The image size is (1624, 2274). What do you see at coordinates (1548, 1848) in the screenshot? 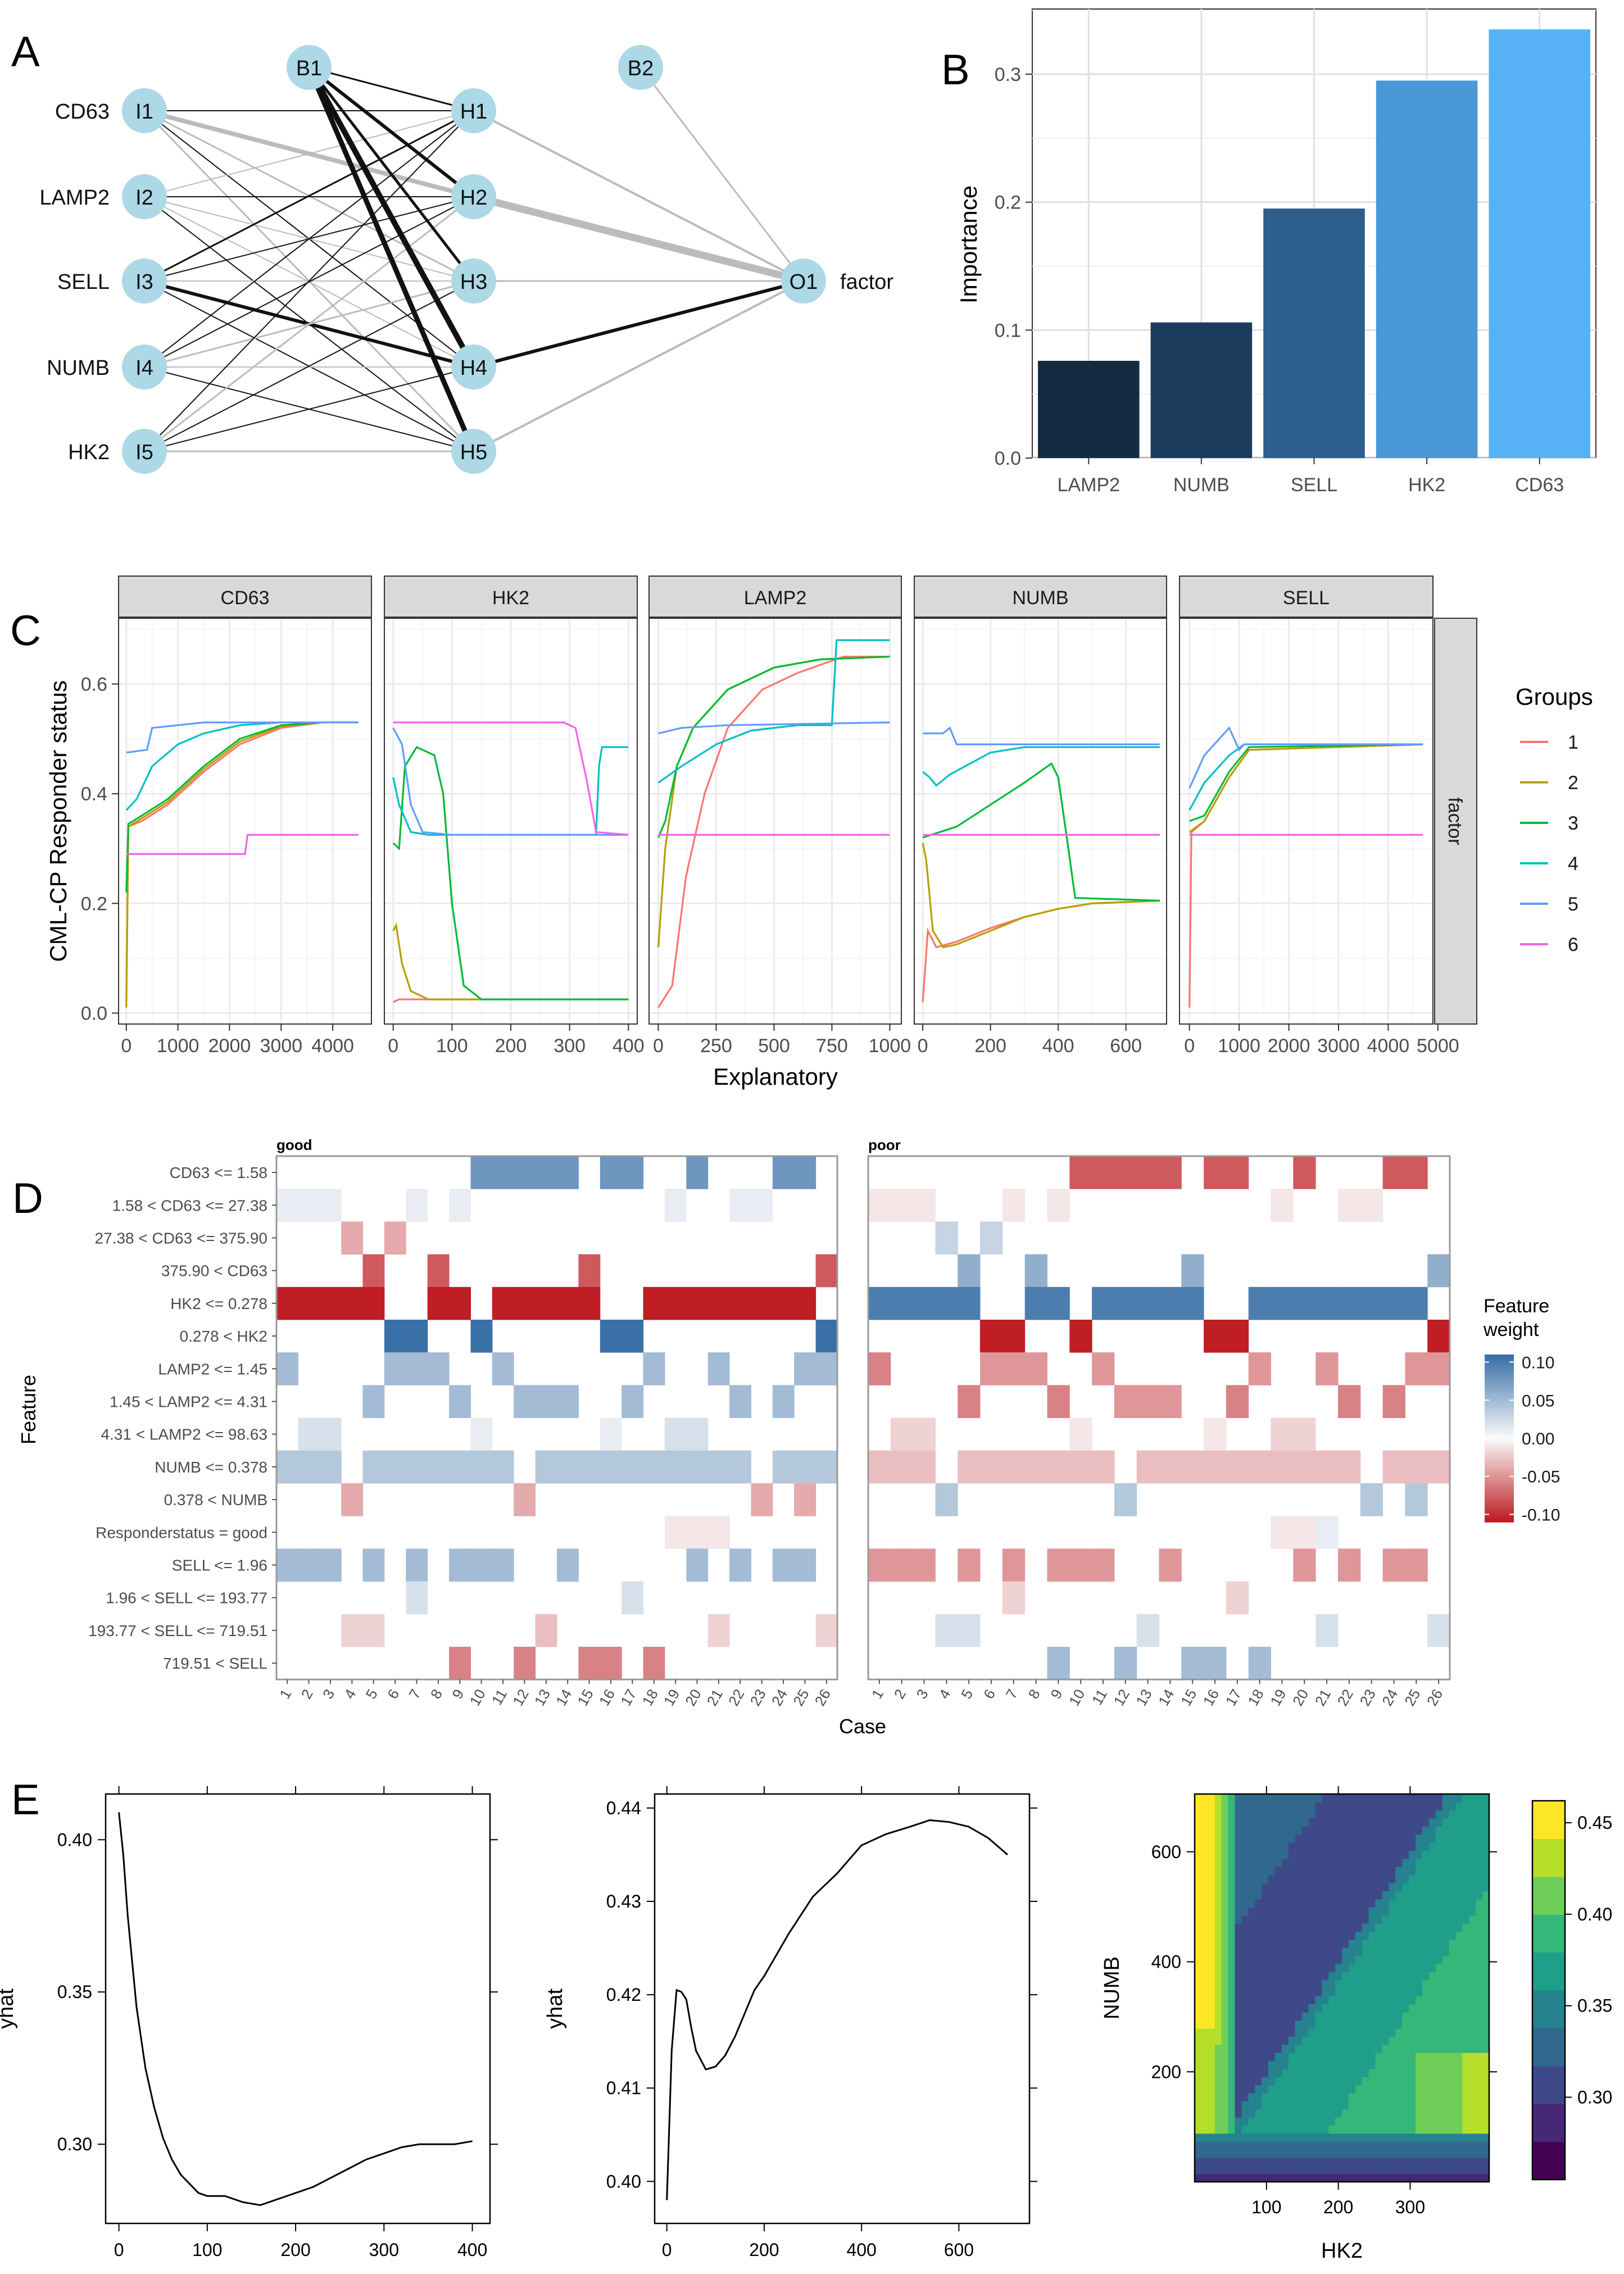
I see `colorbar-segment` at bounding box center [1548, 1848].